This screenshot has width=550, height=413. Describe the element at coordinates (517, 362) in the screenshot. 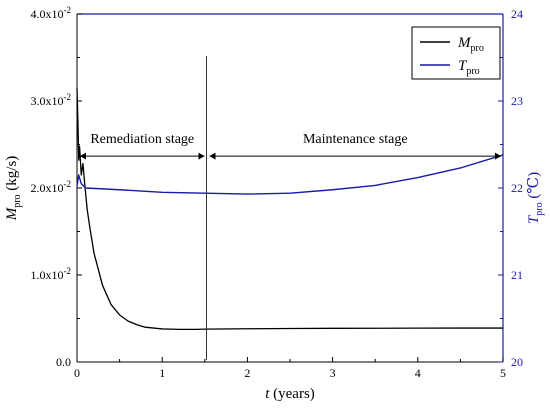

I see `y-right-tick-label: 20` at that location.